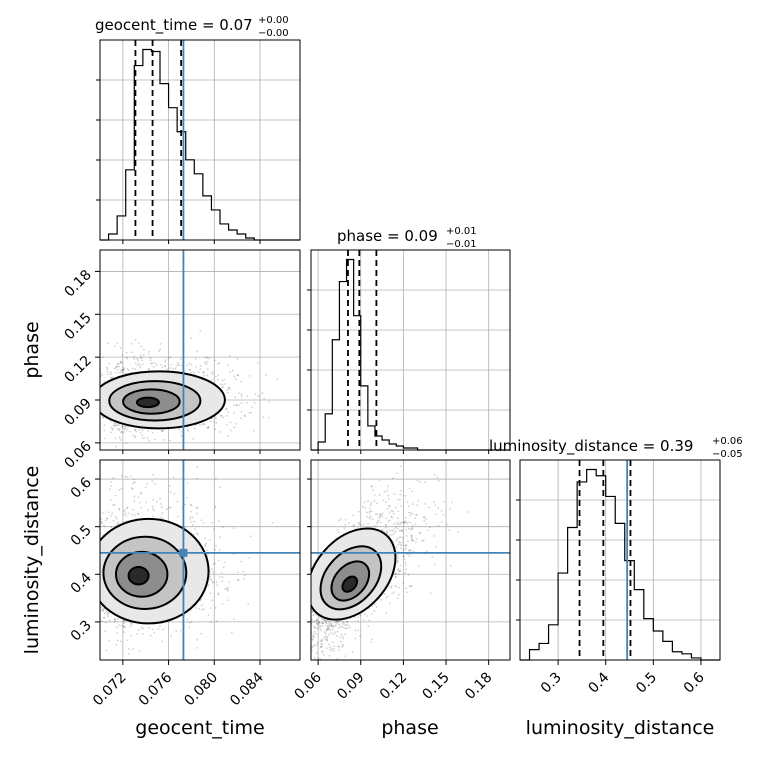 Image resolution: width=760 pixels, height=760 pixels. Describe the element at coordinates (197, 560) in the screenshot. I see `density-panel-geocent-time-vs-luminosity-distance` at that location.